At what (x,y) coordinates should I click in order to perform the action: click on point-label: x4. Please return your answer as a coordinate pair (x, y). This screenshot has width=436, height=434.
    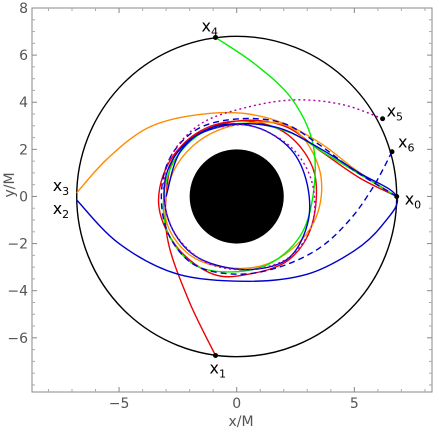
    Looking at the image, I should click on (210, 27).